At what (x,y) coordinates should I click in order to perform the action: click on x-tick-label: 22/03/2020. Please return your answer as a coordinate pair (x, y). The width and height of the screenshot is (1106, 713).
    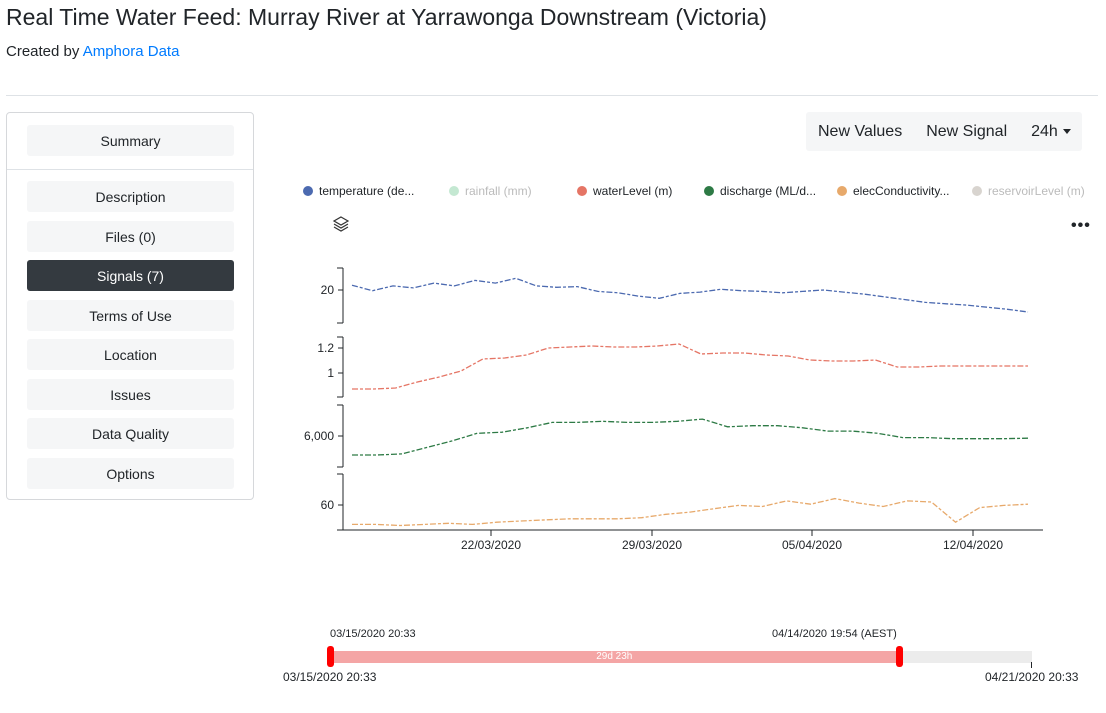
    Looking at the image, I should click on (491, 545).